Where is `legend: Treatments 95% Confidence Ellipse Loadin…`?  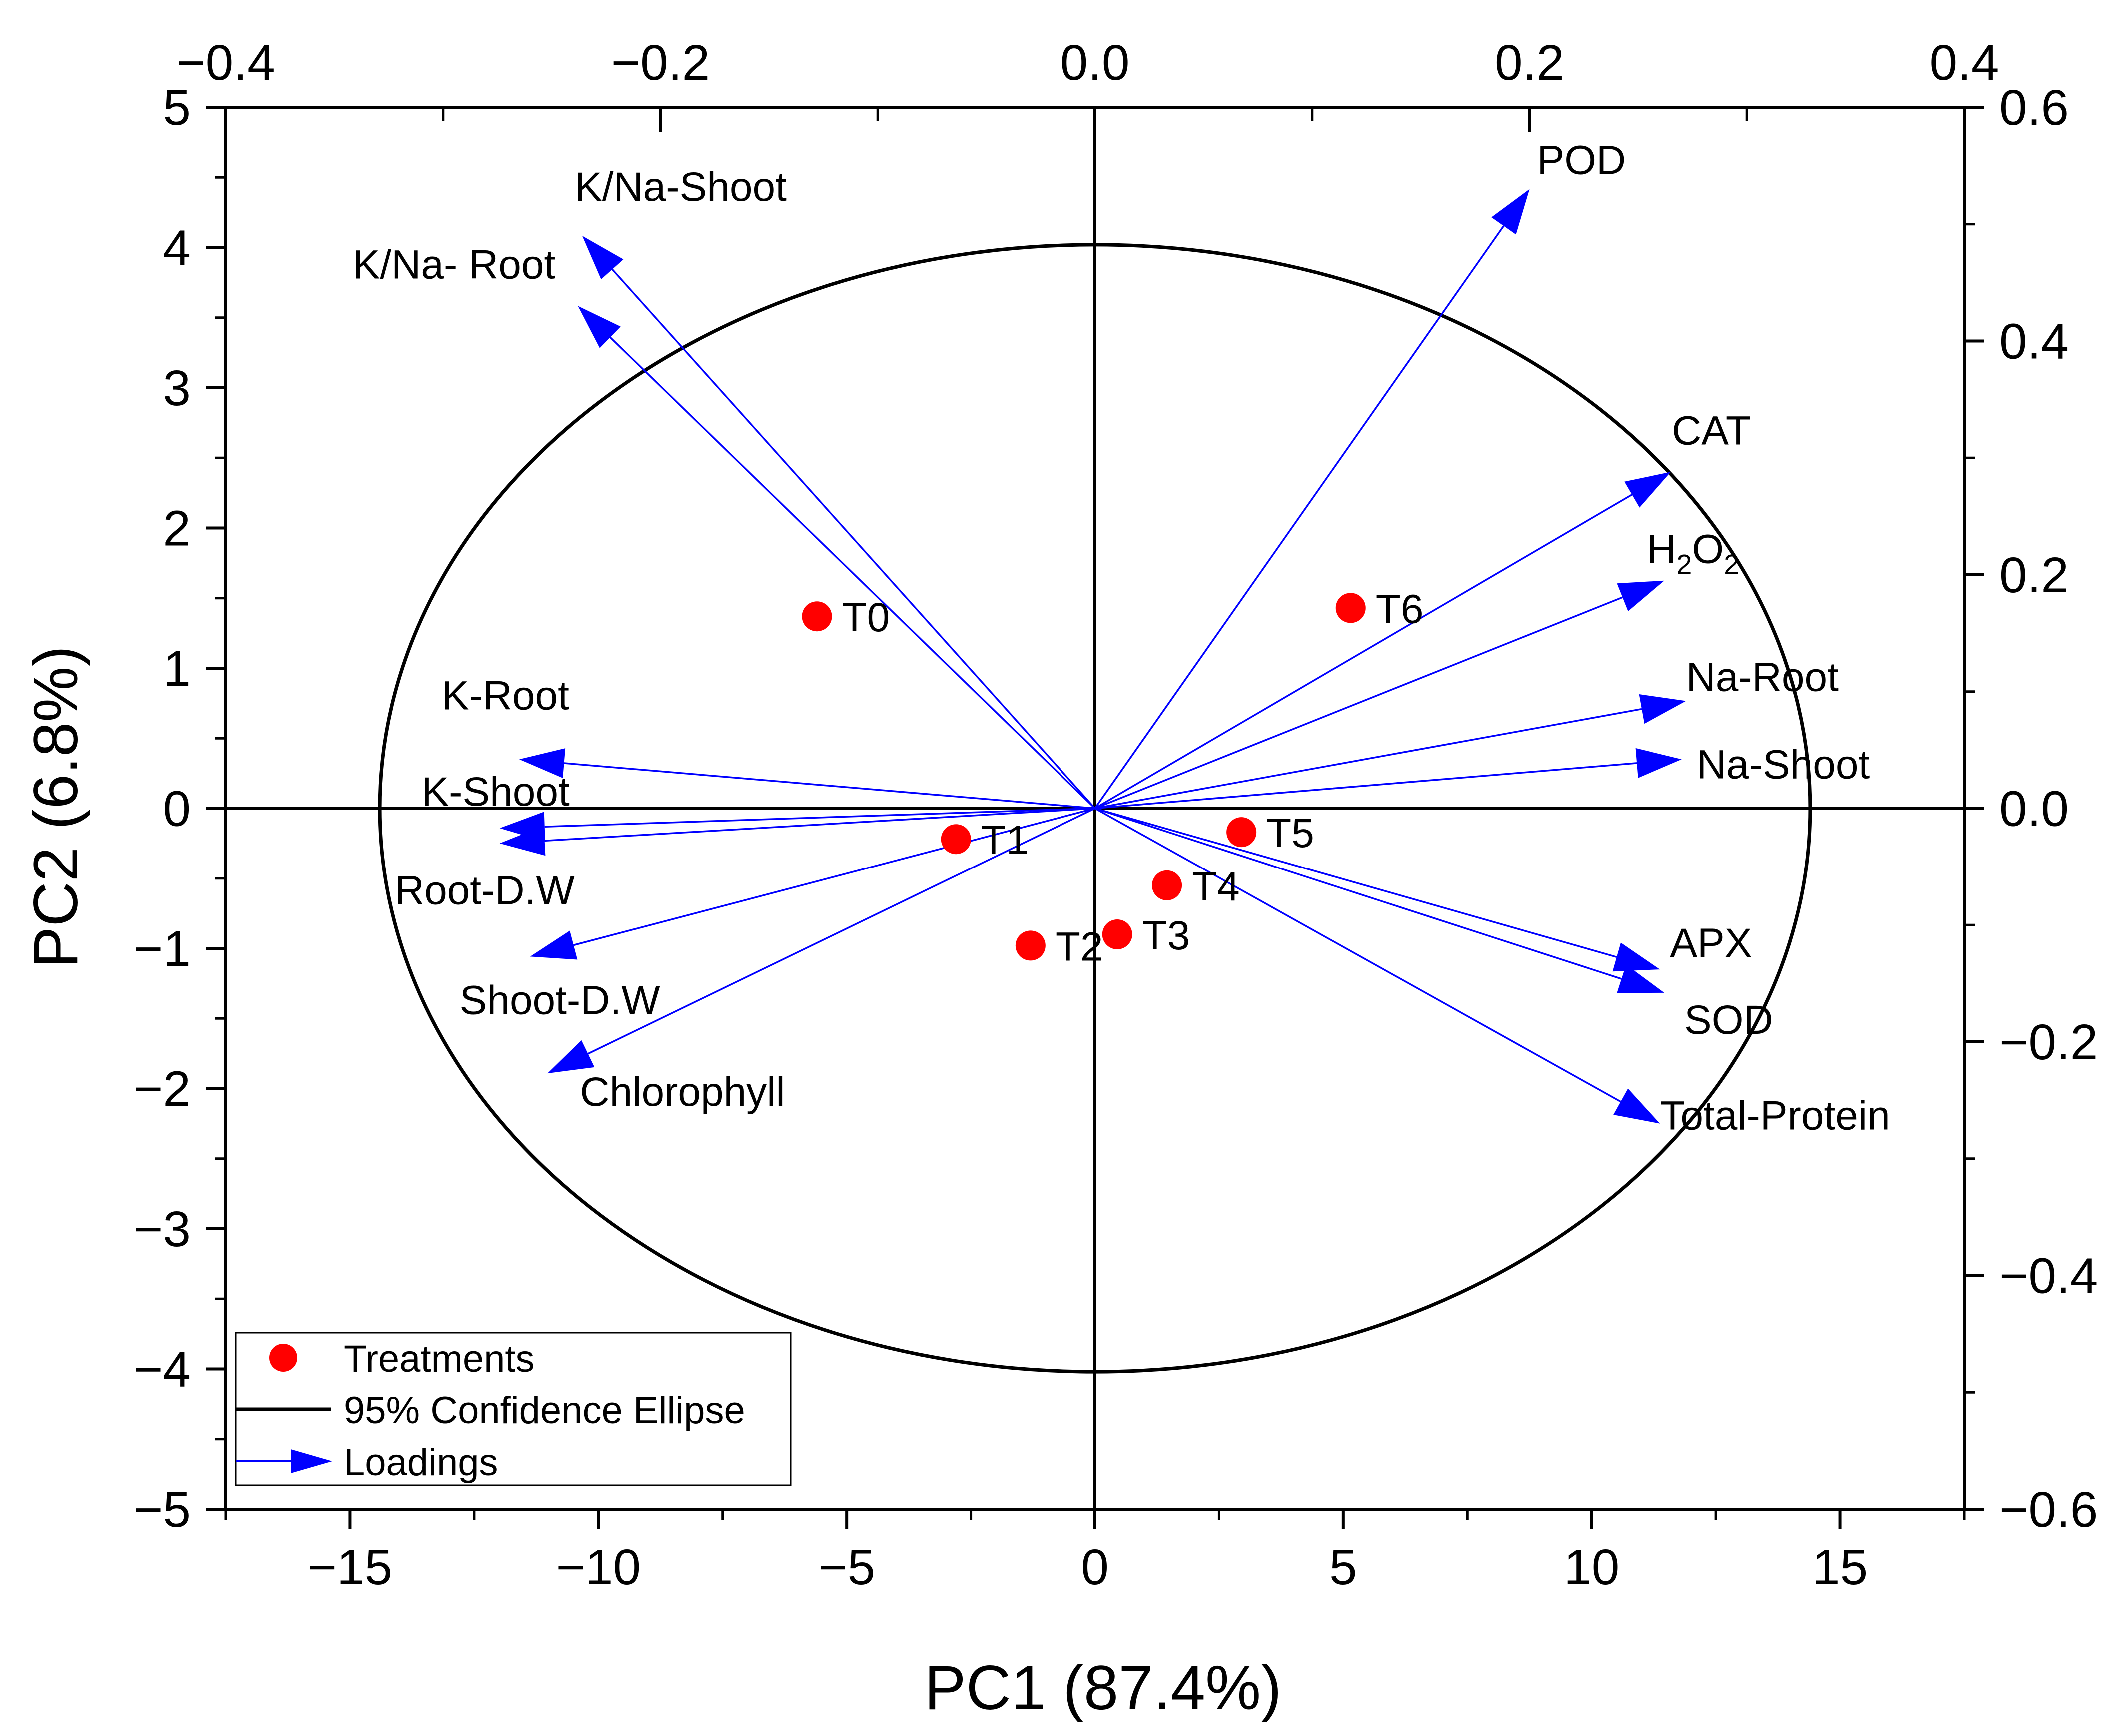
legend: Treatments 95% Confidence Ellipse Loadin… is located at coordinates (513, 1409).